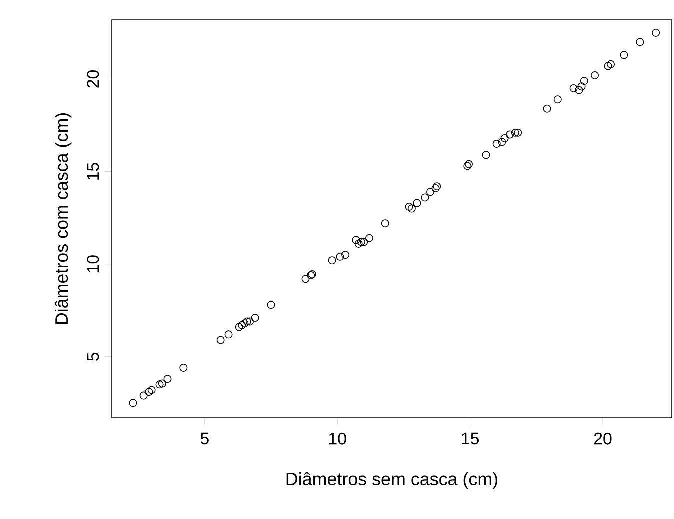 This screenshot has width=674, height=519. Describe the element at coordinates (471, 438) in the screenshot. I see `x-tick-label: 15` at that location.